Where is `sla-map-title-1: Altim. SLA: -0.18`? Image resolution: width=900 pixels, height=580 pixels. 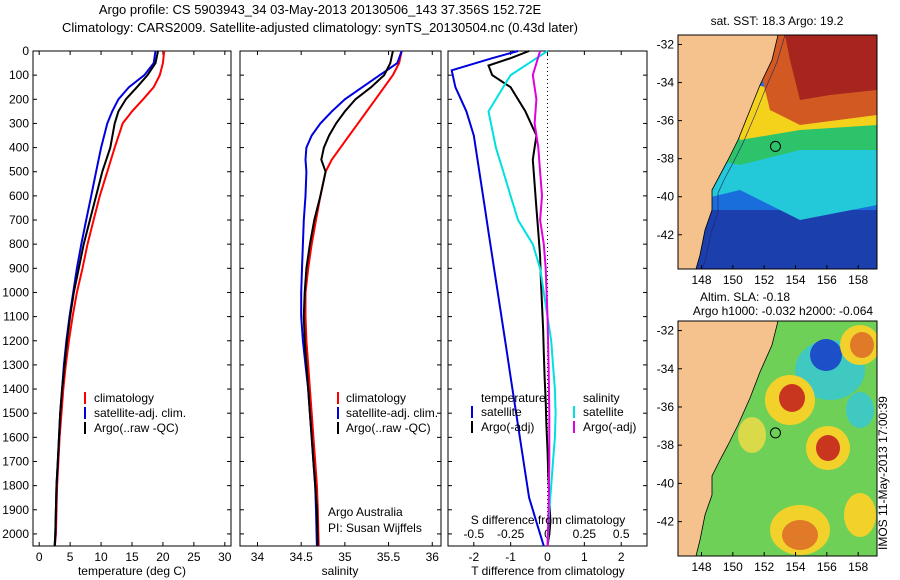 sla-map-title-1: Altim. SLA: -0.18 is located at coordinates (745, 297).